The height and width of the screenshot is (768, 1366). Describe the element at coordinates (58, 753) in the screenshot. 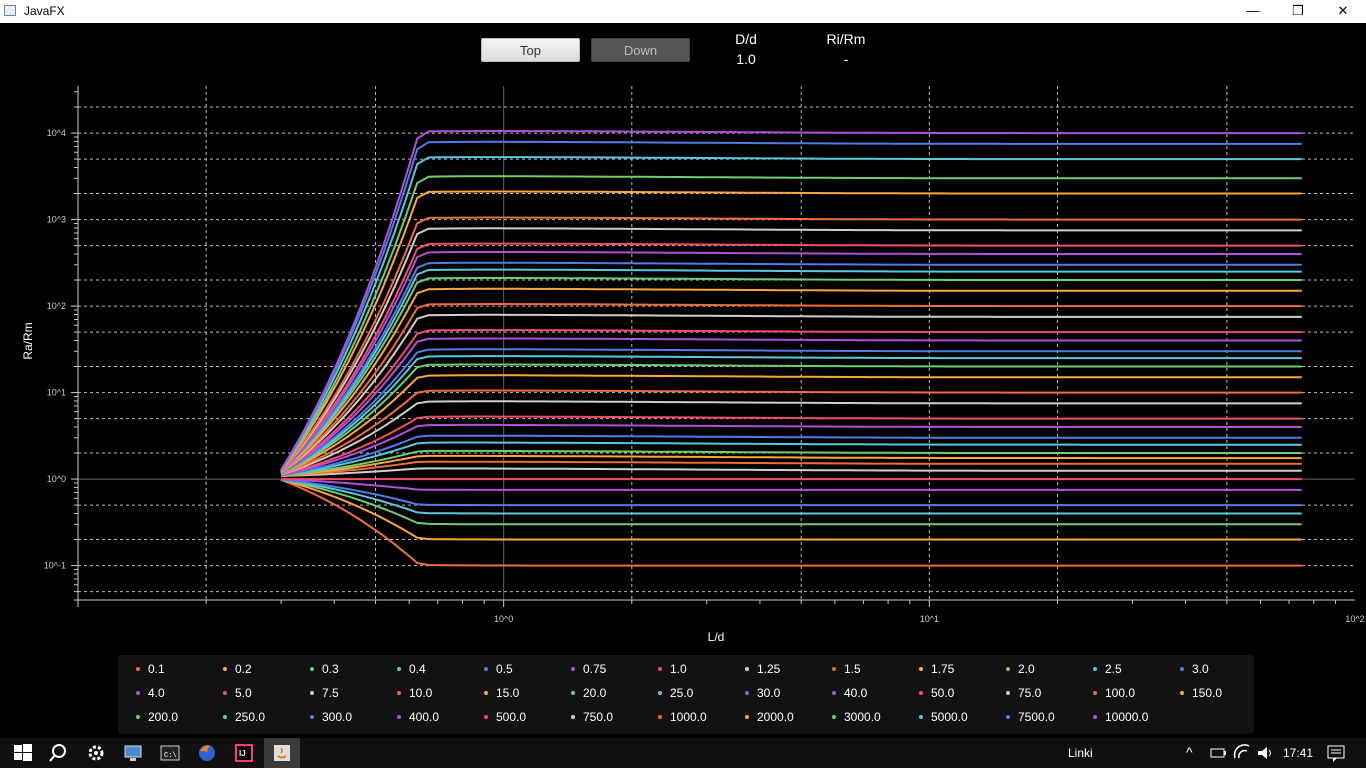

I see `search-icon` at that location.